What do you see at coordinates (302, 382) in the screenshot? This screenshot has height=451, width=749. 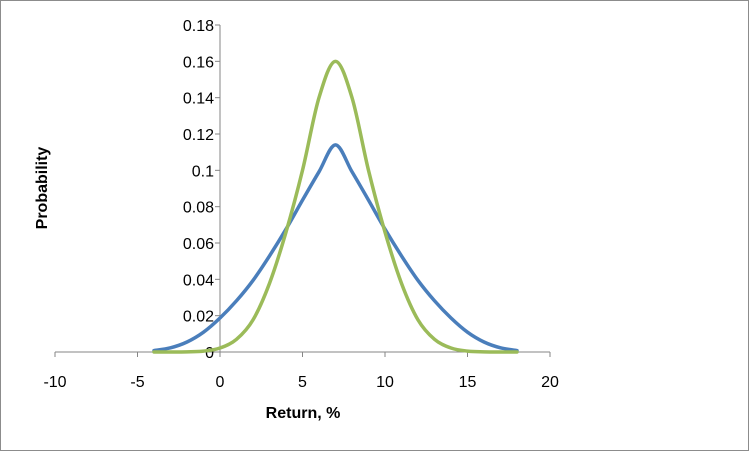 I see `x-tick-label: 5` at bounding box center [302, 382].